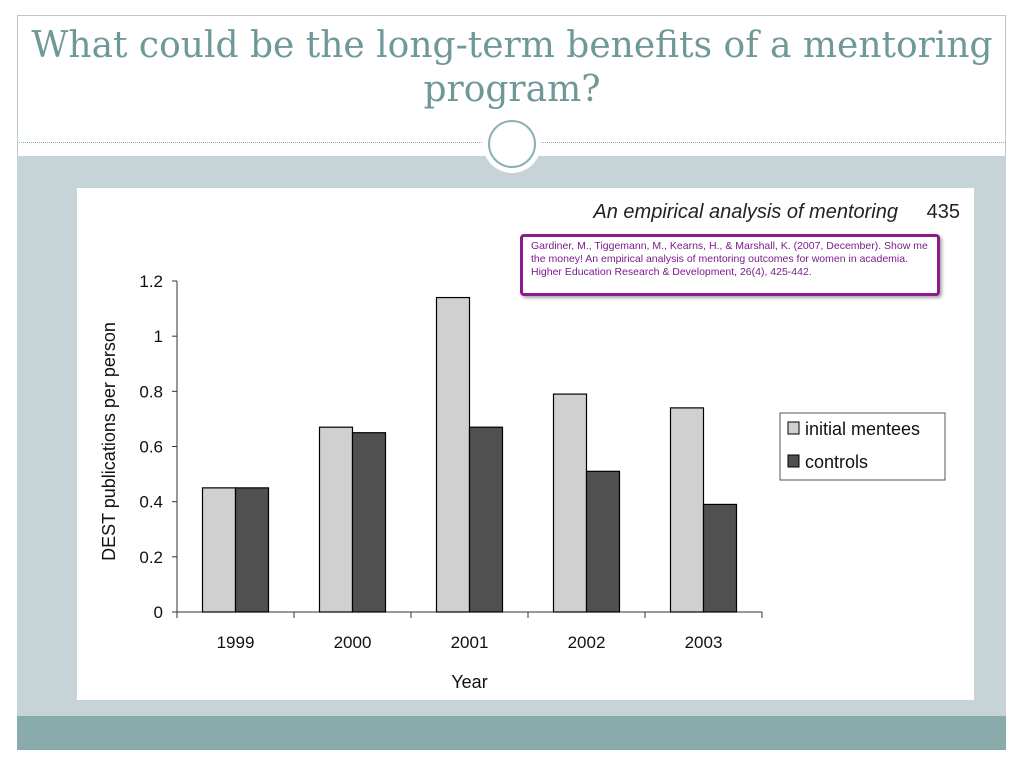 The image size is (1024, 768). Describe the element at coordinates (151, 557) in the screenshot. I see `y-tick-label: 0.2` at that location.